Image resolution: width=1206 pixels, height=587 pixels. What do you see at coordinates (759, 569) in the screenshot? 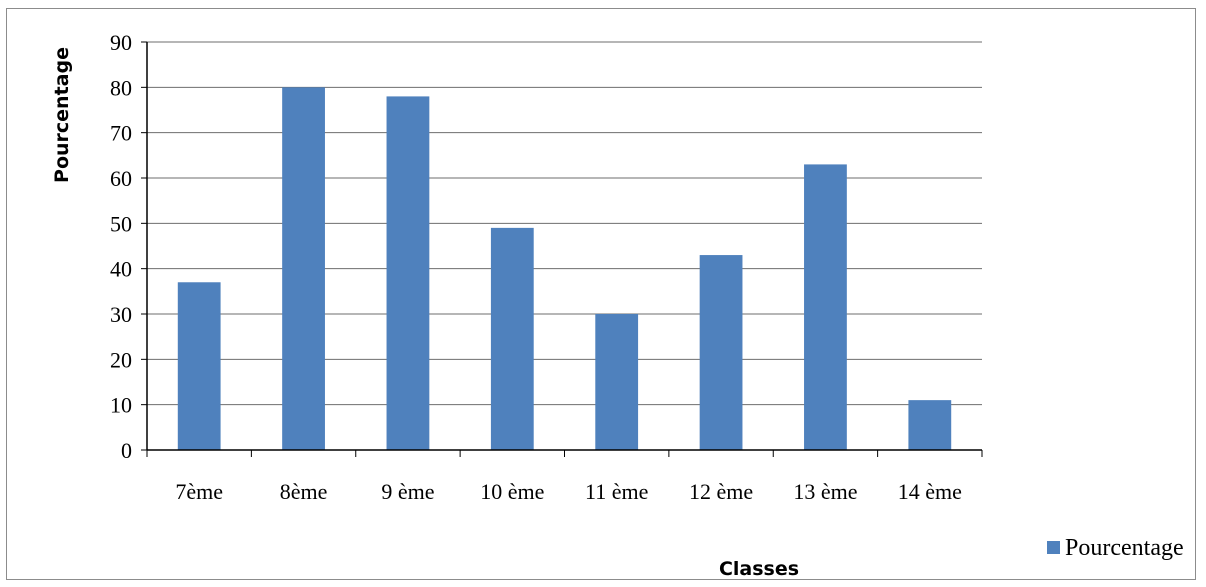
I see `x-axis-title: Classes` at bounding box center [759, 569].